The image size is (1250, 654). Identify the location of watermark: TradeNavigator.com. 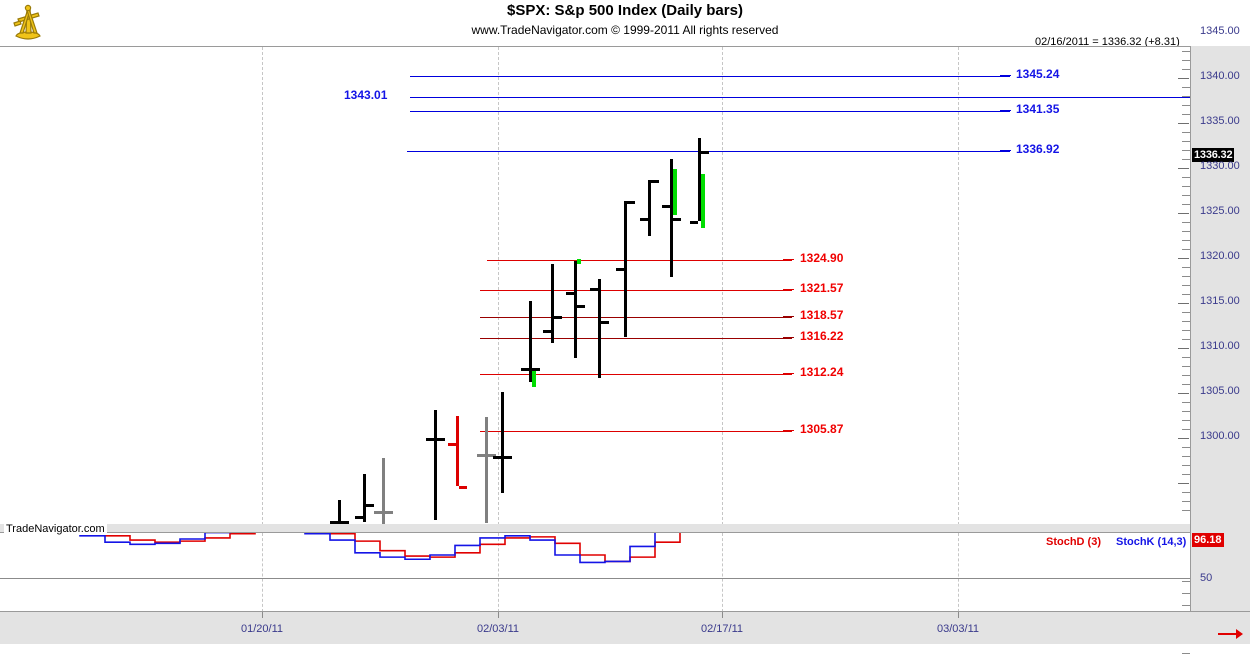
(55, 529).